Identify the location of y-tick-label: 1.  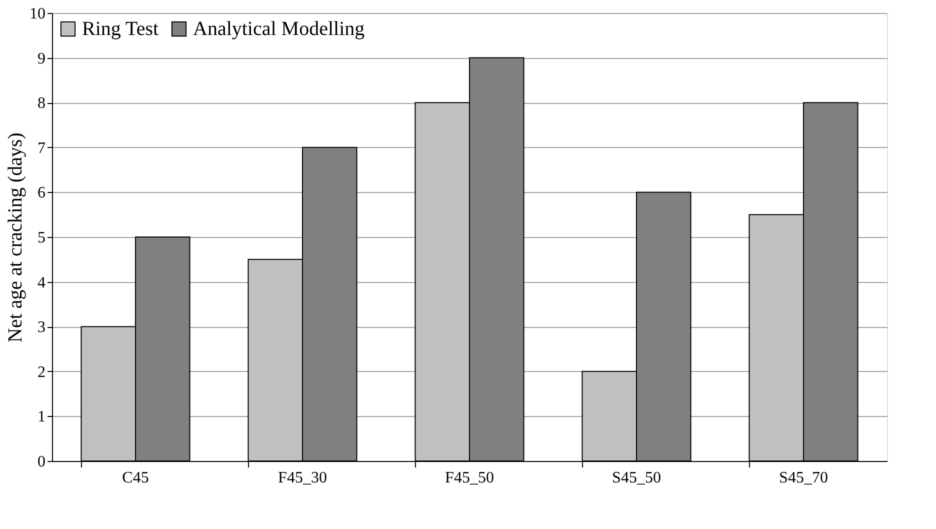
(42, 417).